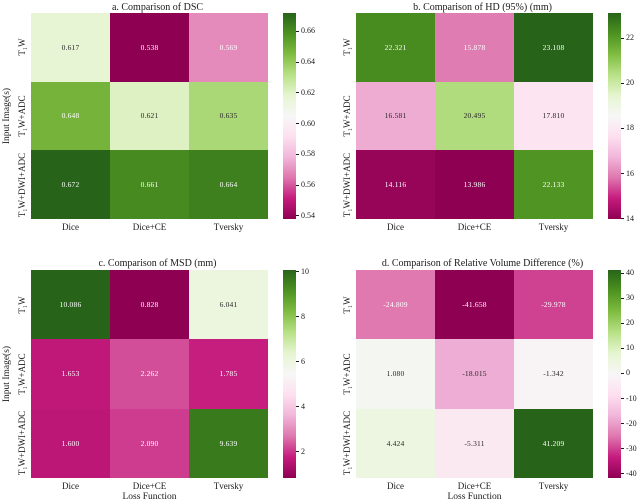 The width and height of the screenshot is (640, 502). Describe the element at coordinates (303, 451) in the screenshot. I see `colorbar-tick-label: 2` at that location.